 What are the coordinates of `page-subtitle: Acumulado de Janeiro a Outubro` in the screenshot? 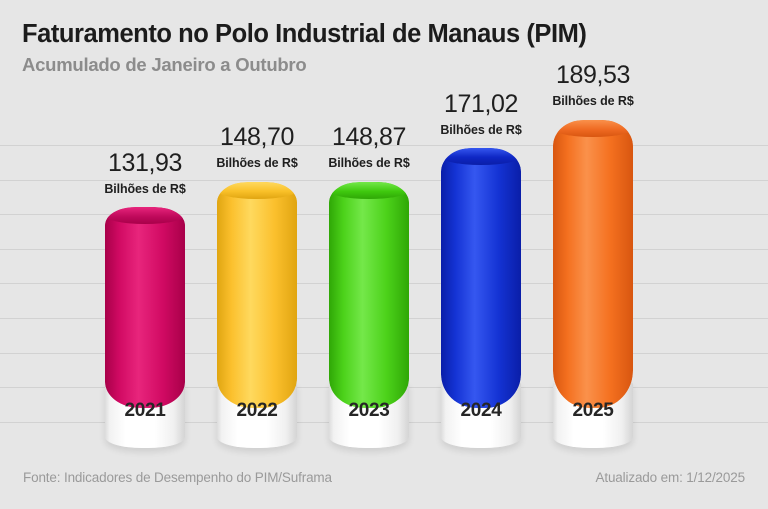 It's located at (164, 64).